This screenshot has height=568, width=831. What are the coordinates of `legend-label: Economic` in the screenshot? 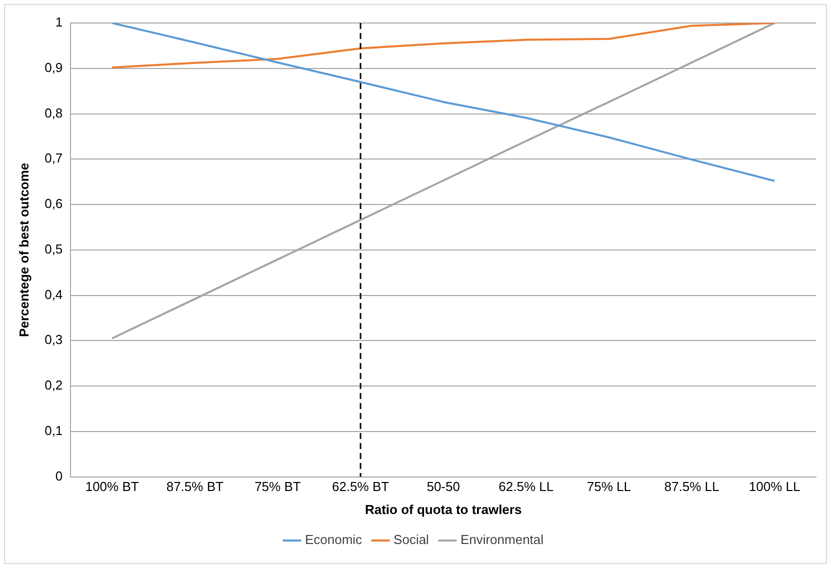 It's located at (333, 540).